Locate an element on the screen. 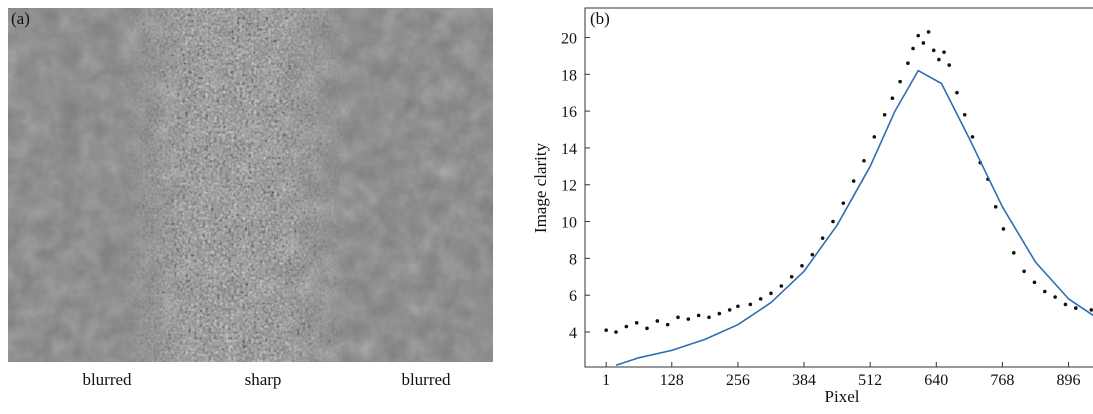 The height and width of the screenshot is (414, 1093). x-tick-label: 512 is located at coordinates (870, 380).